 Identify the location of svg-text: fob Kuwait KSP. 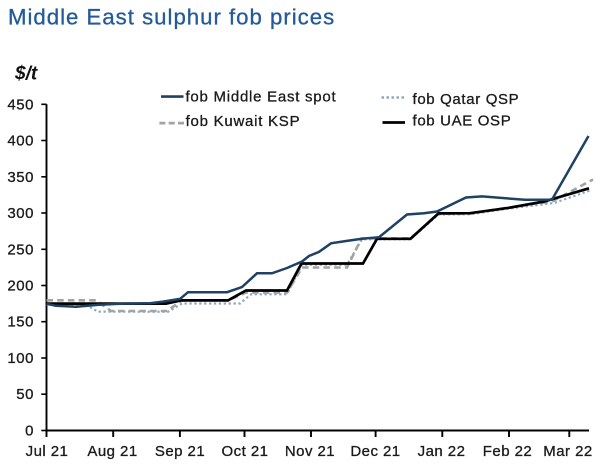
(243, 121).